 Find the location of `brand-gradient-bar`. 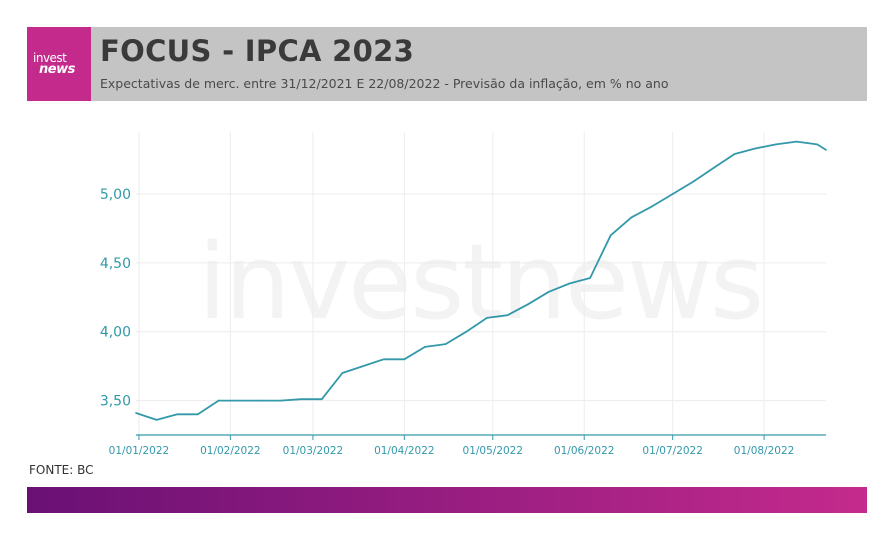

brand-gradient-bar is located at coordinates (447, 500).